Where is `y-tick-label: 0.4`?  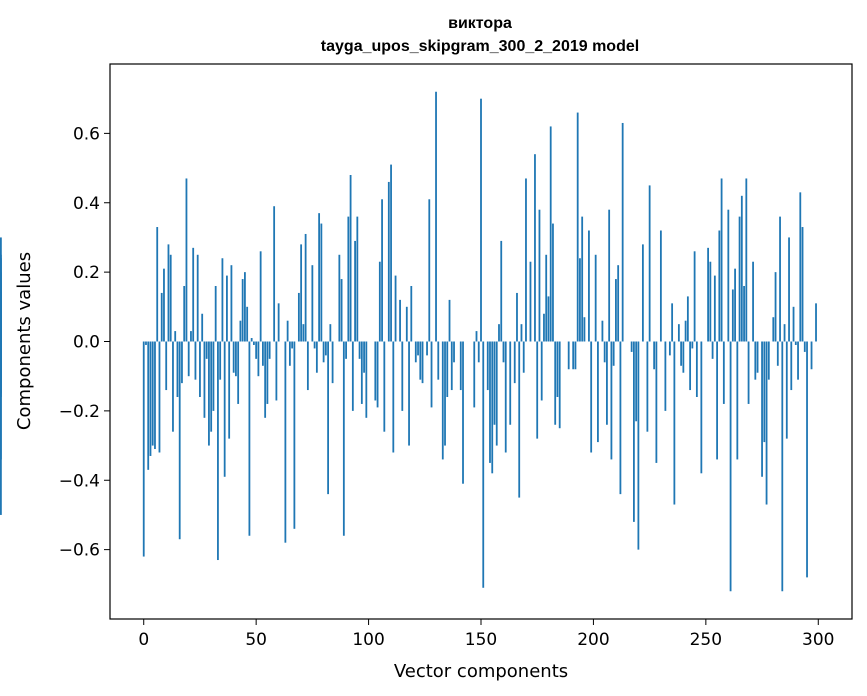 y-tick-label: 0.4 is located at coordinates (86, 204).